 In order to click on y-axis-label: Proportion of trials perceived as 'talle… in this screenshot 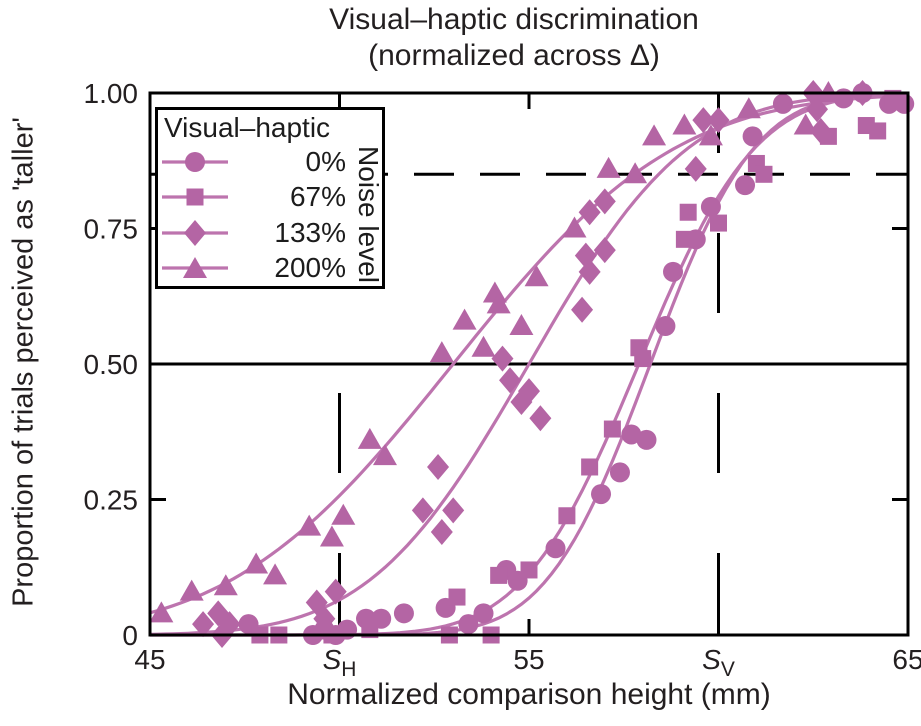, I will do `click(23, 362)`.